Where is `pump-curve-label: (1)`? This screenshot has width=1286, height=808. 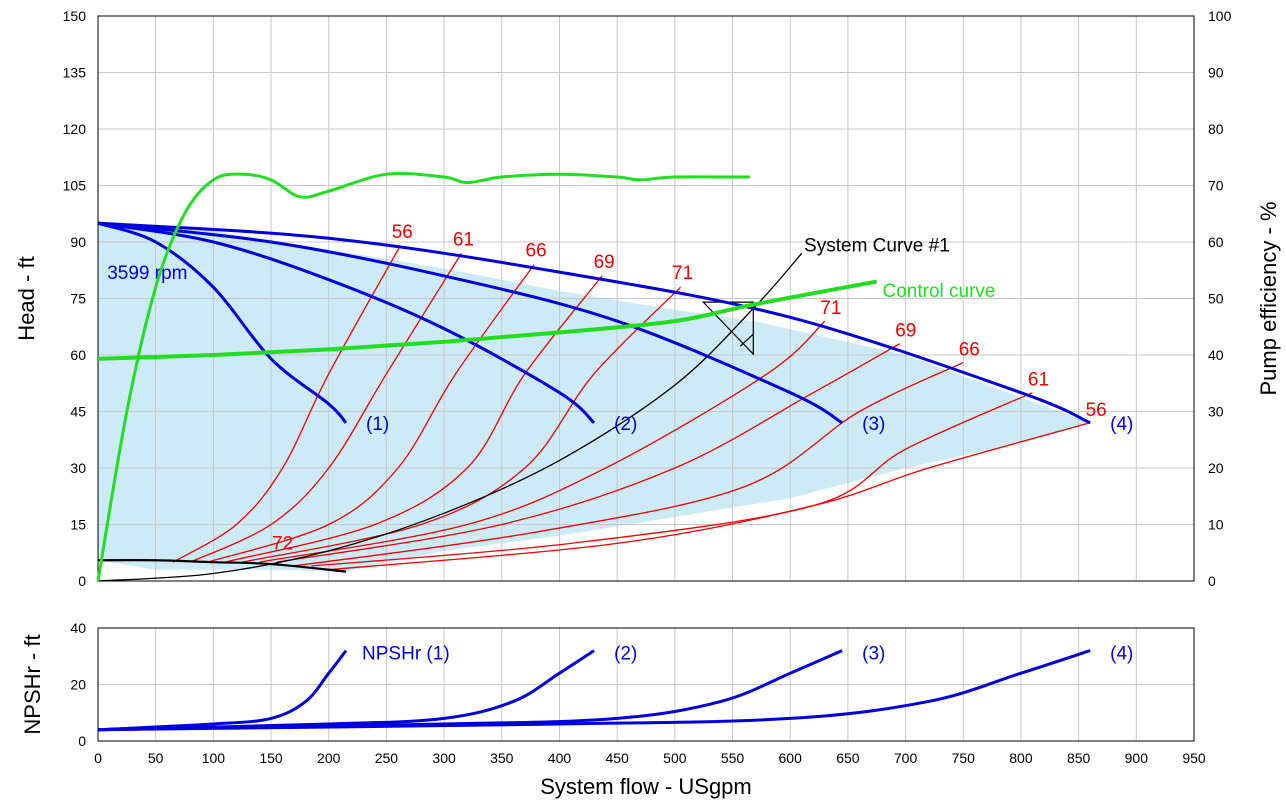 pump-curve-label: (1) is located at coordinates (377, 424).